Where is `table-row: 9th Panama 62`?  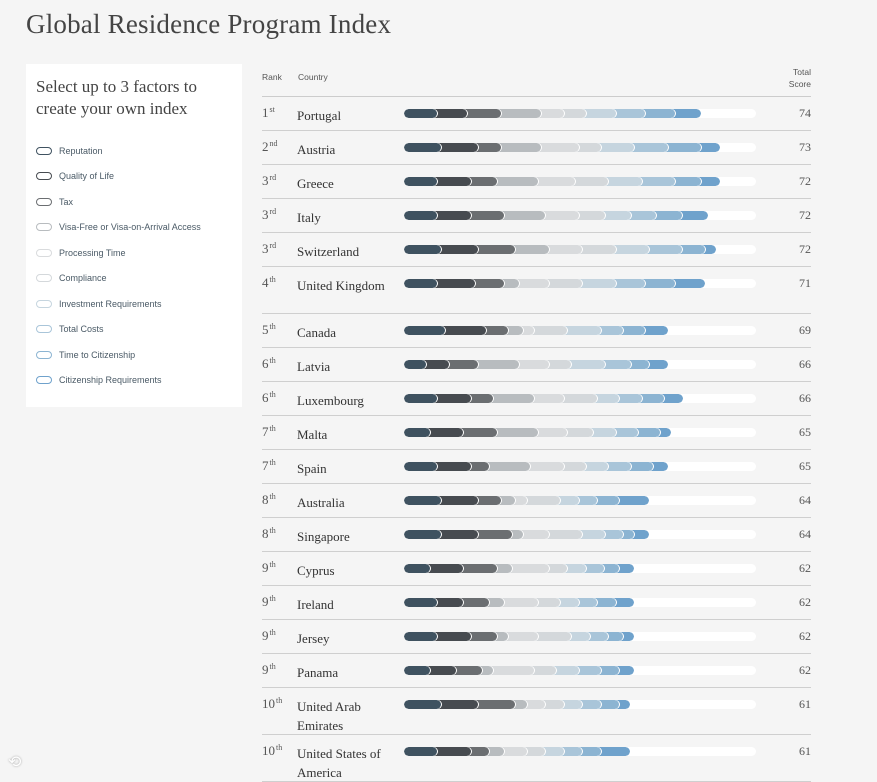 table-row: 9th Panama 62 is located at coordinates (536, 671).